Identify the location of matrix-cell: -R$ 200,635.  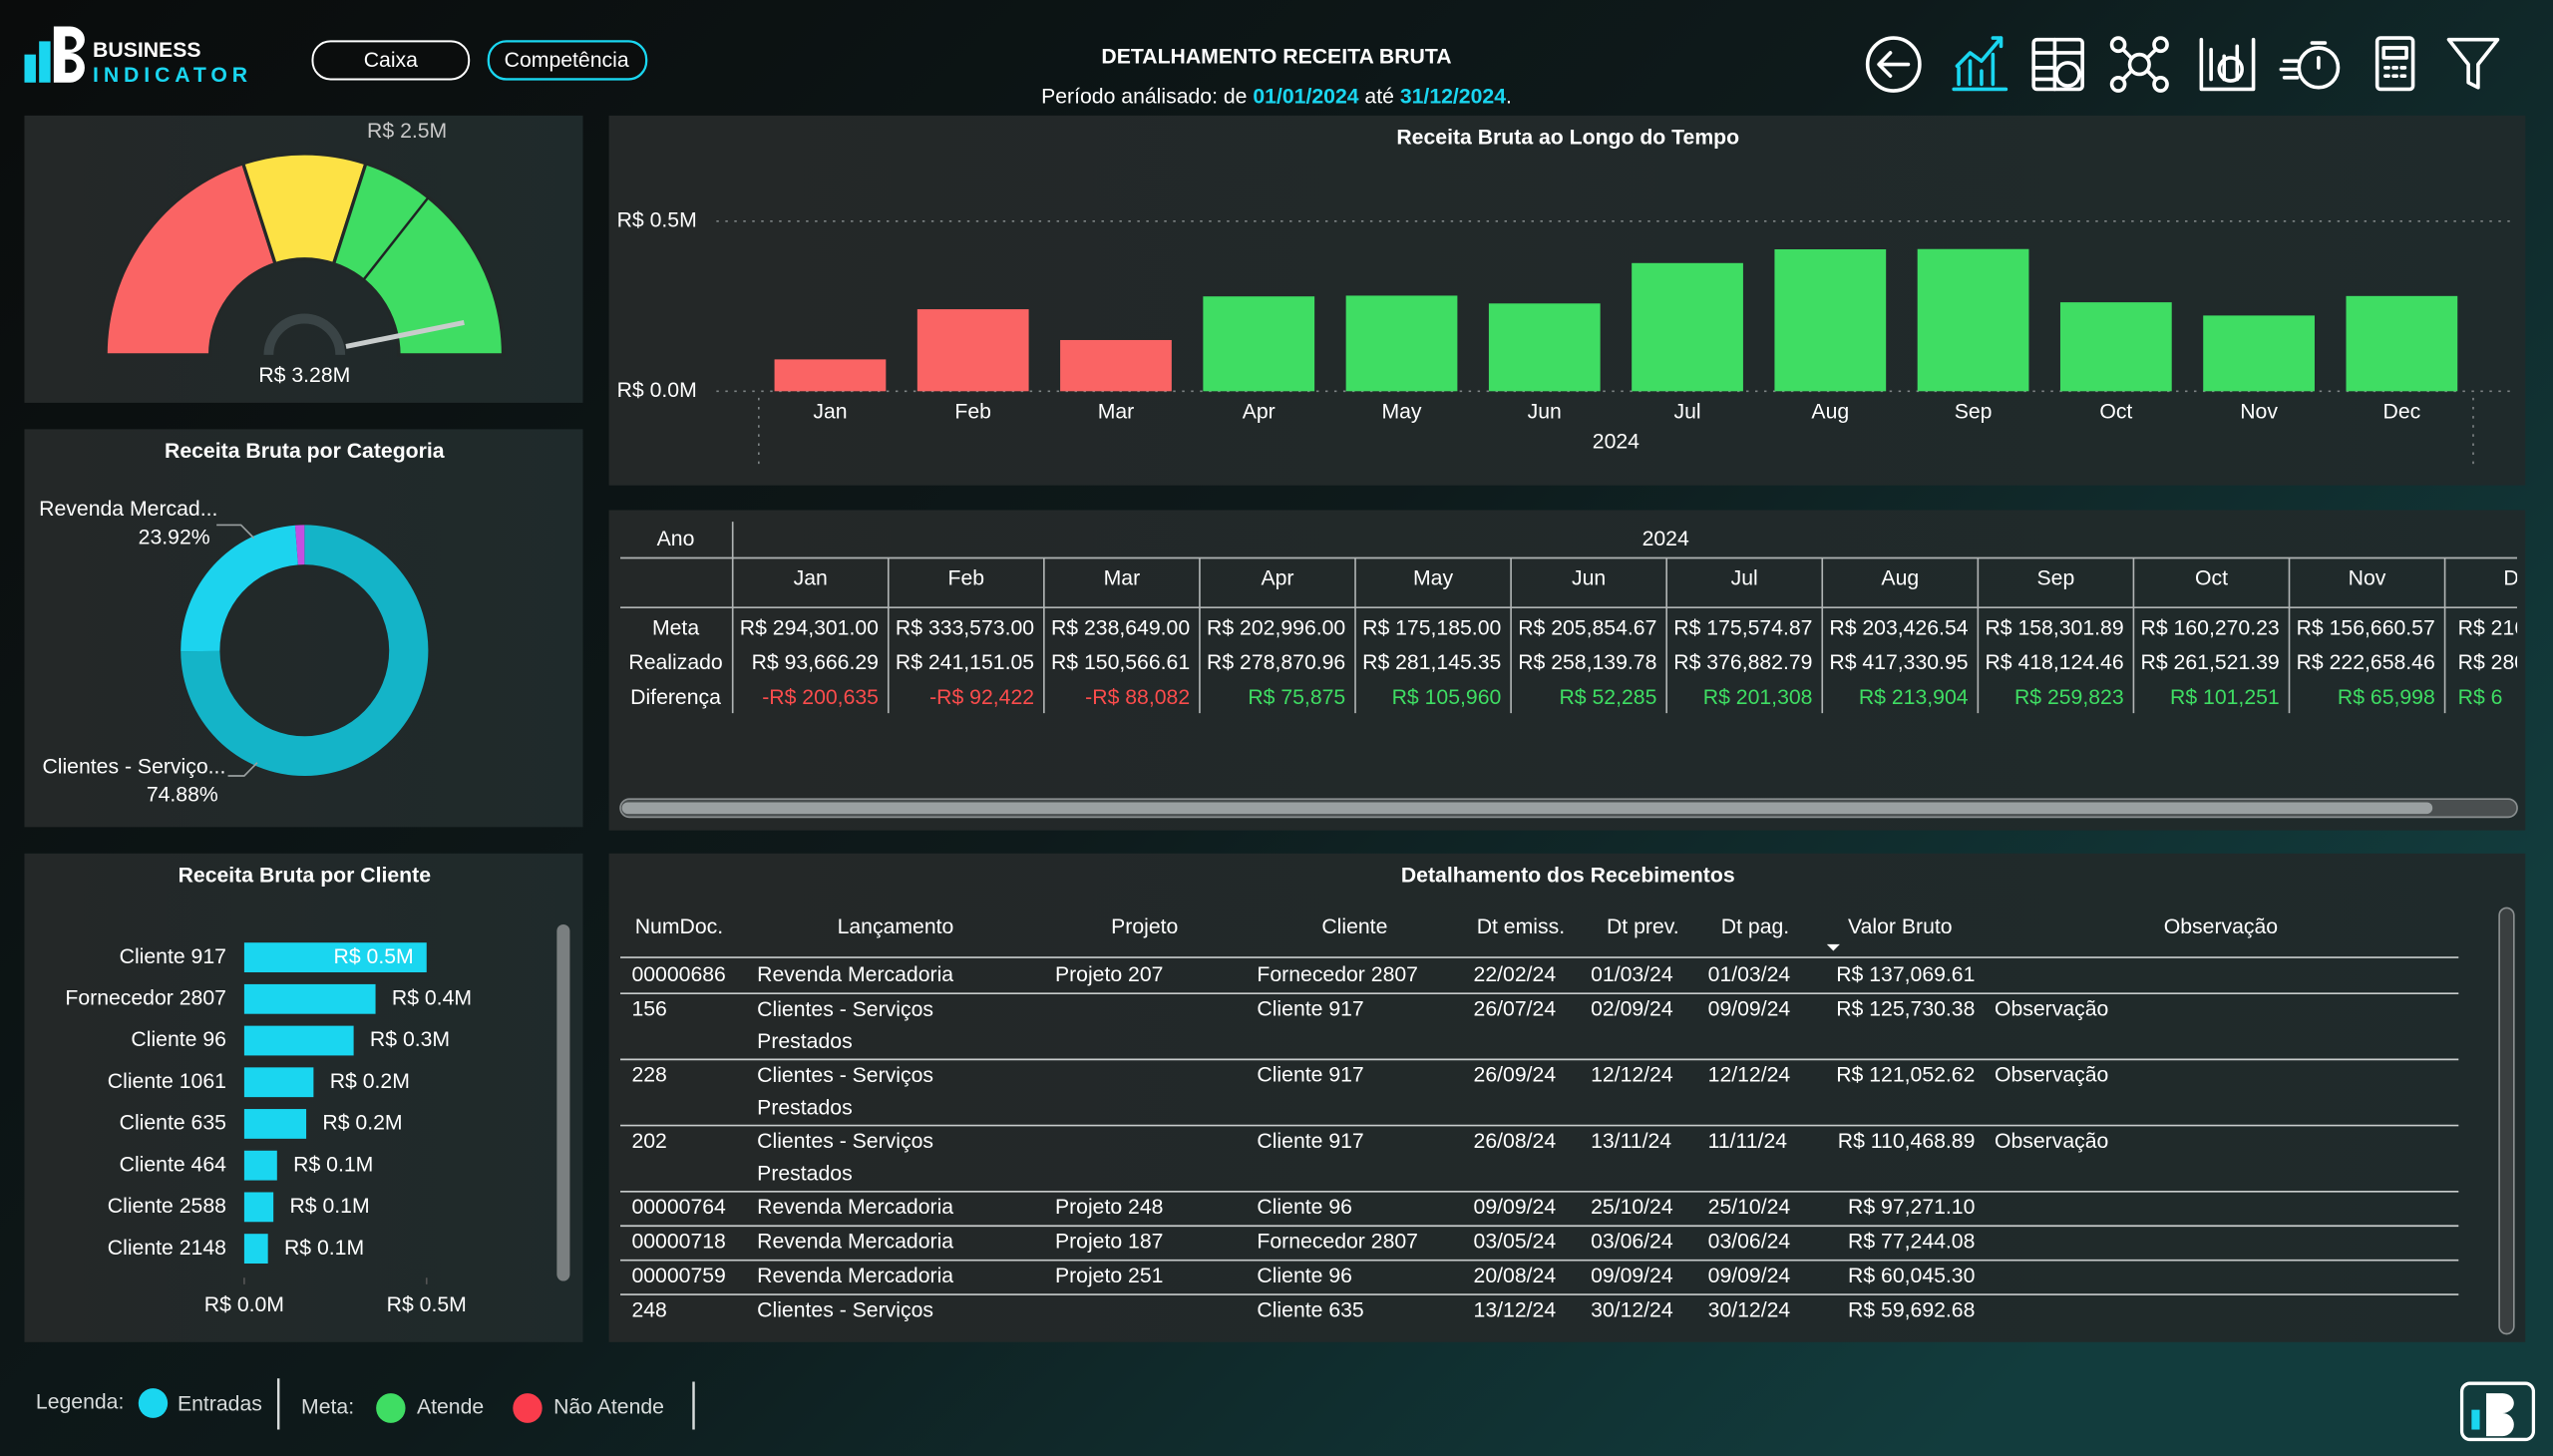
(821, 697).